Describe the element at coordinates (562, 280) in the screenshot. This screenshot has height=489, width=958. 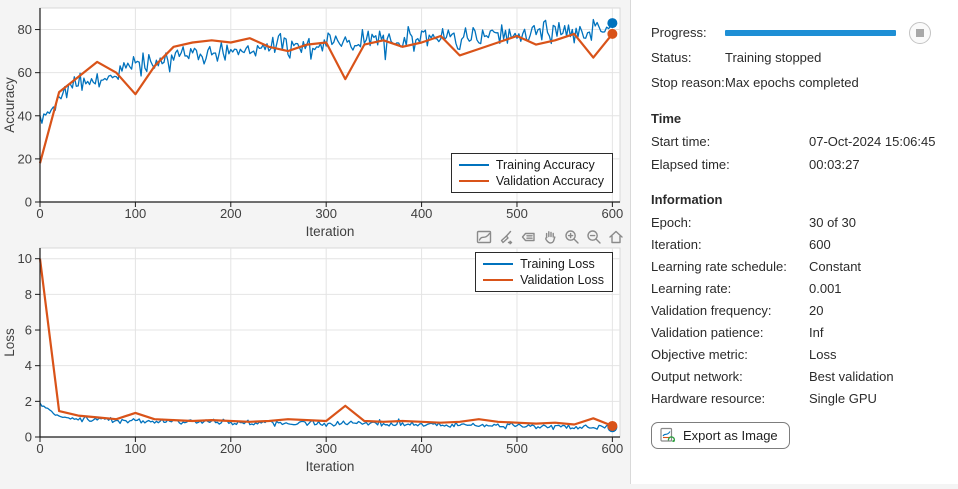
I see `legend-label: Validation Loss` at that location.